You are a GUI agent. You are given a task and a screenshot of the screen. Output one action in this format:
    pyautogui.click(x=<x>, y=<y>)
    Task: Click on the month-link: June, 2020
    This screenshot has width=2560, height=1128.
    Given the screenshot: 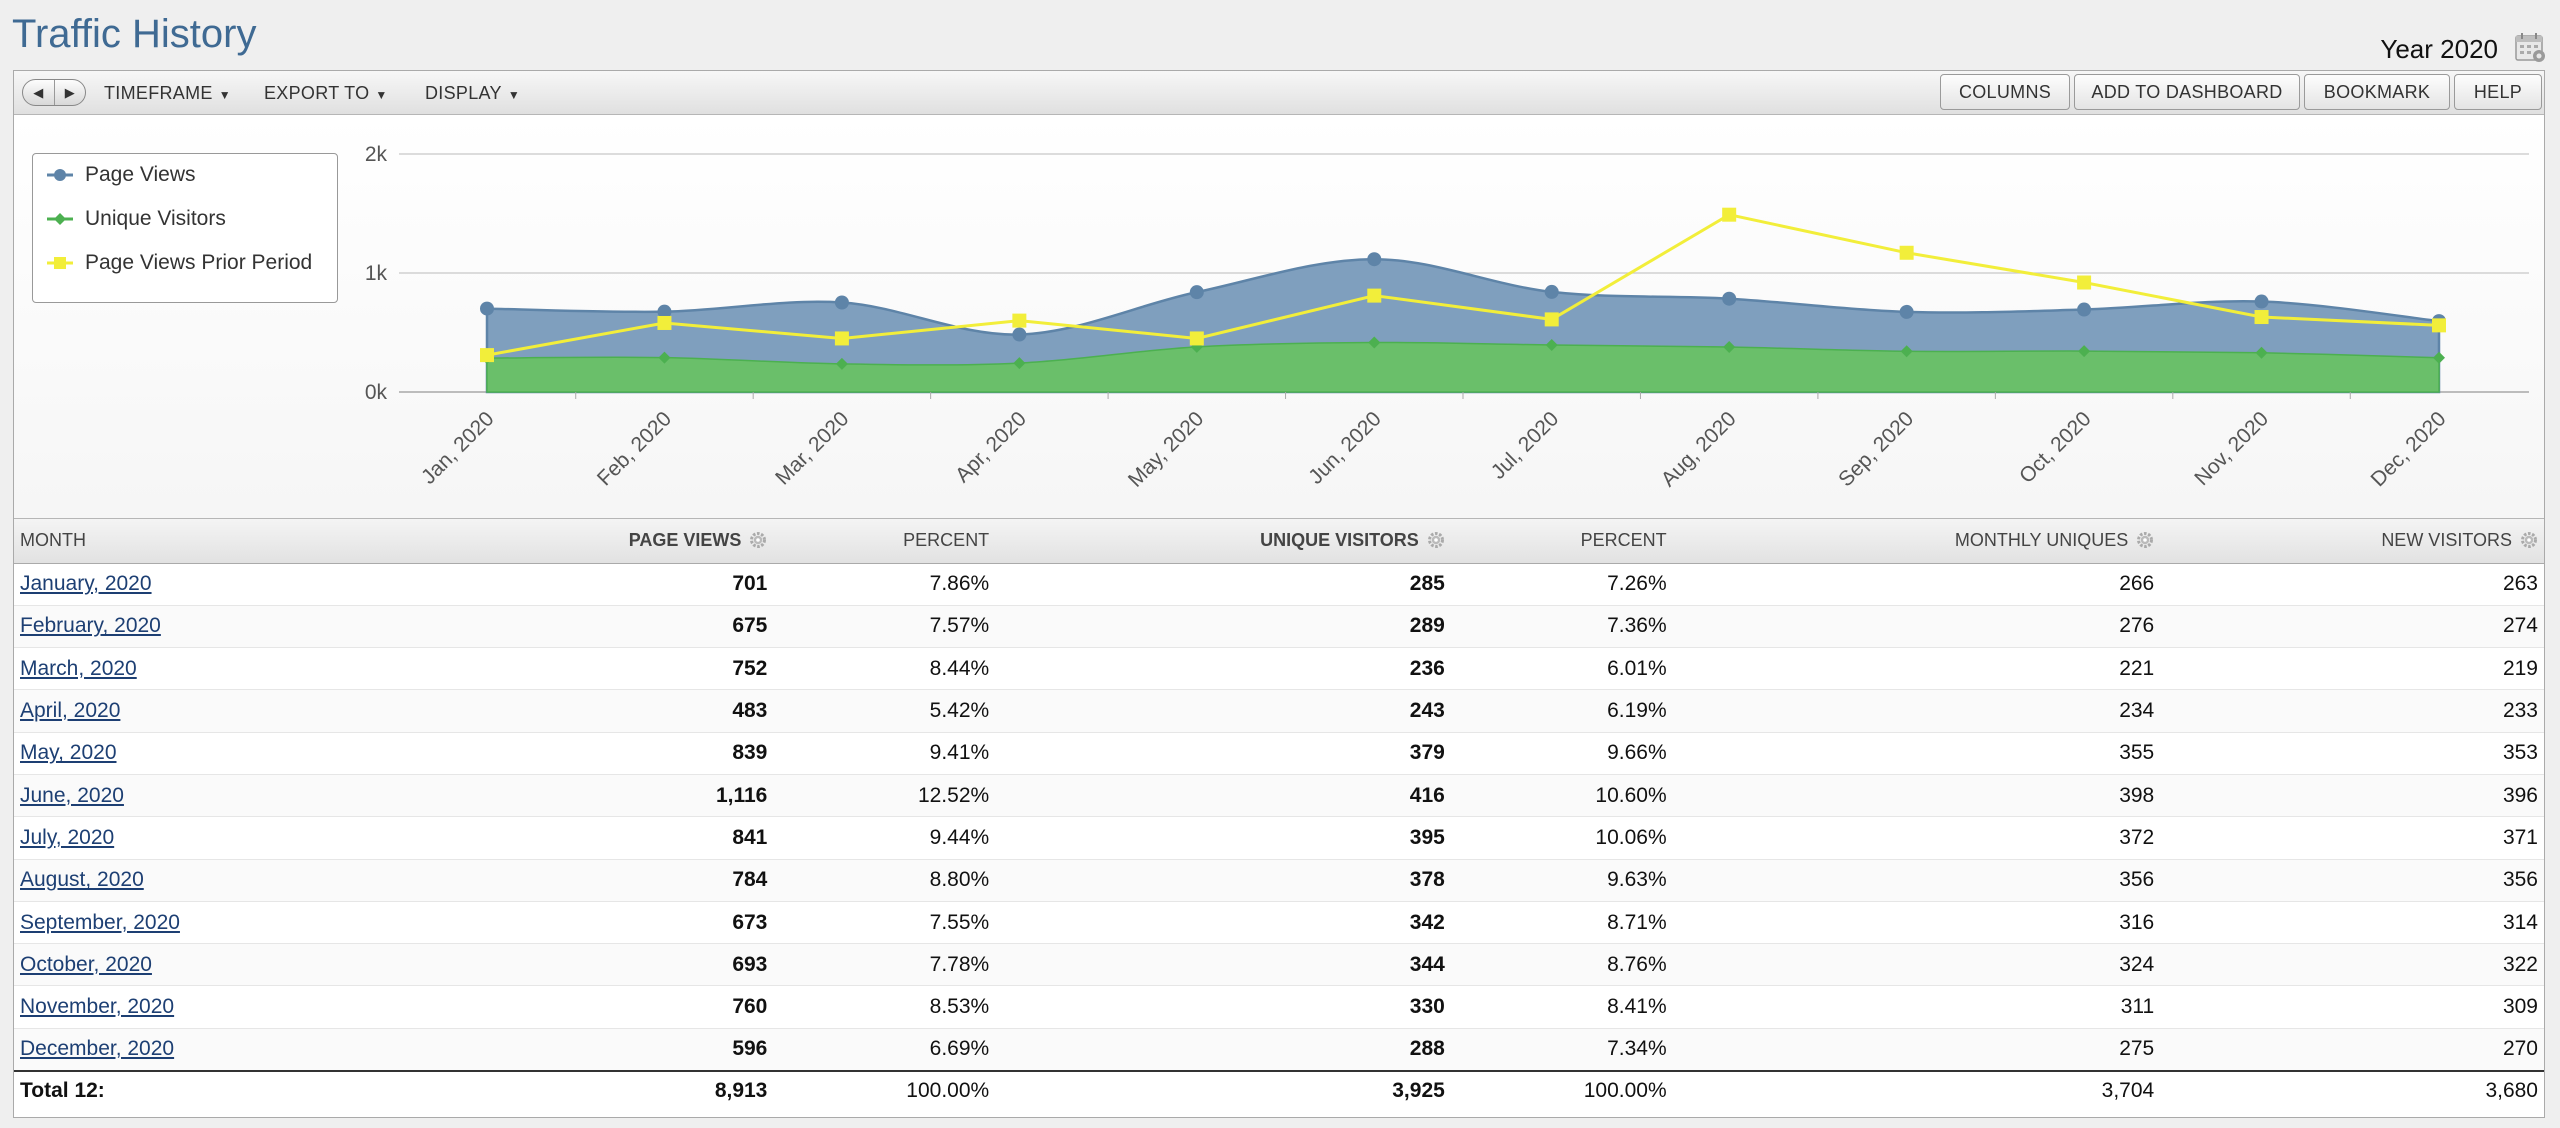 What is the action you would take?
    pyautogui.click(x=72, y=795)
    